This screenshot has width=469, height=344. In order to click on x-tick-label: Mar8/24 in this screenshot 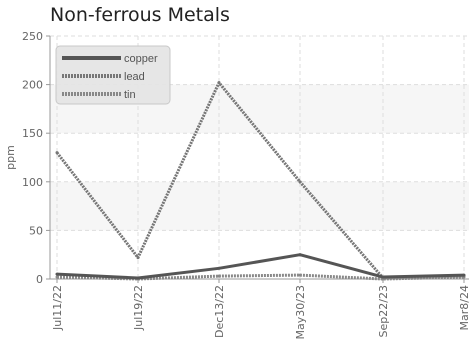, I will do `click(463, 307)`.